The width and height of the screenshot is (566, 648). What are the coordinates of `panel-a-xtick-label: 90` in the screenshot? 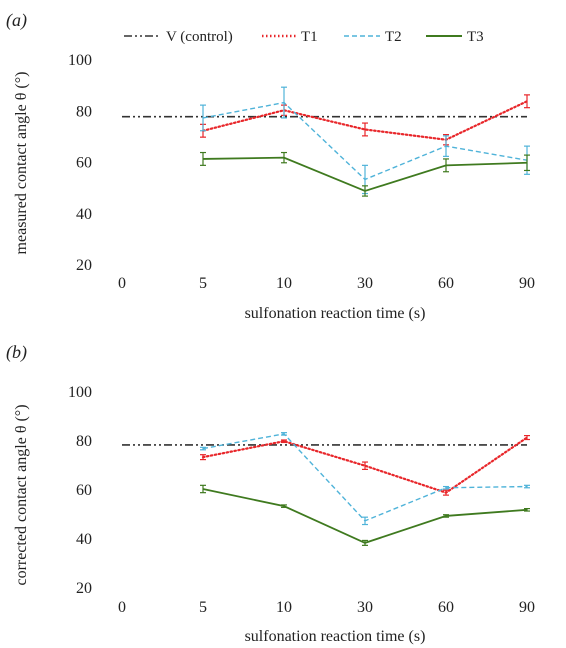 It's located at (527, 283).